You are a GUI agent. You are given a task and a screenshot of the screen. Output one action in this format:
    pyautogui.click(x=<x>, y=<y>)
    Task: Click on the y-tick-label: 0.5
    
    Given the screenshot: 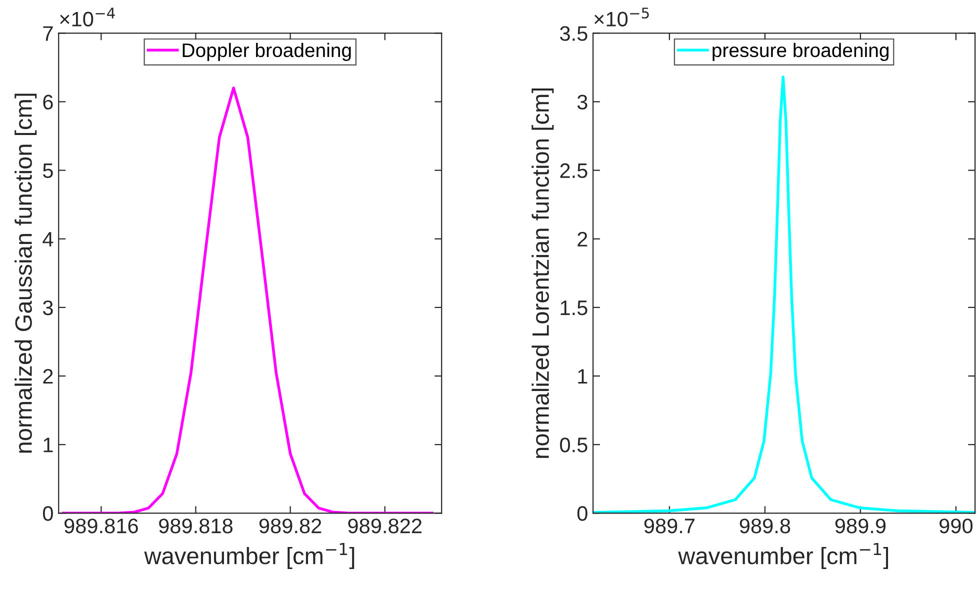 What is the action you would take?
    pyautogui.click(x=574, y=445)
    